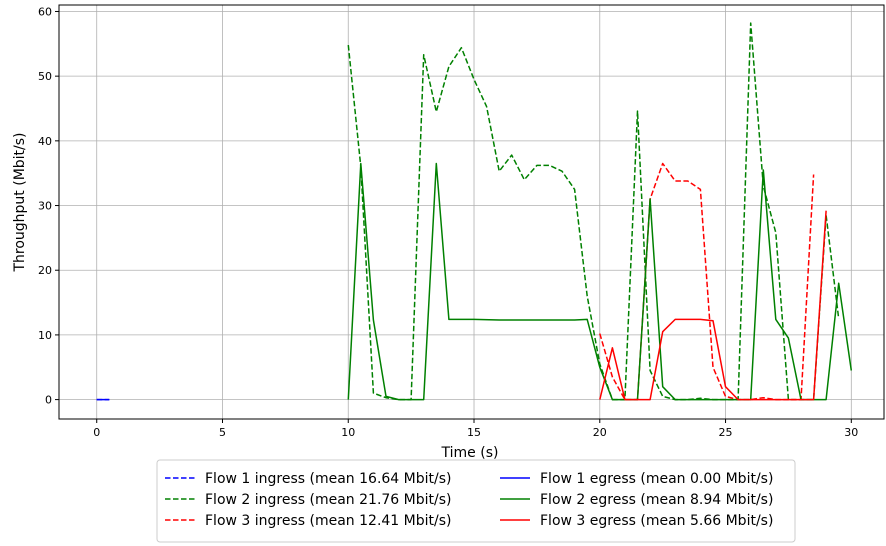  Describe the element at coordinates (45, 335) in the screenshot. I see `y-tick-label: 10` at that location.